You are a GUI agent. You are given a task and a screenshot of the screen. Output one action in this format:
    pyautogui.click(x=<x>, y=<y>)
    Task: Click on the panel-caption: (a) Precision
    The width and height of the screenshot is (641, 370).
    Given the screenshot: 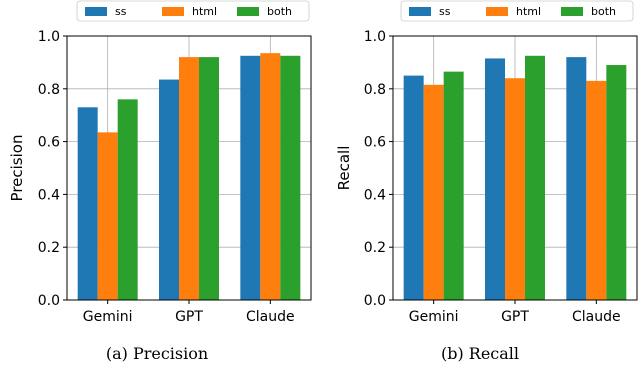 What is the action you would take?
    pyautogui.click(x=157, y=353)
    